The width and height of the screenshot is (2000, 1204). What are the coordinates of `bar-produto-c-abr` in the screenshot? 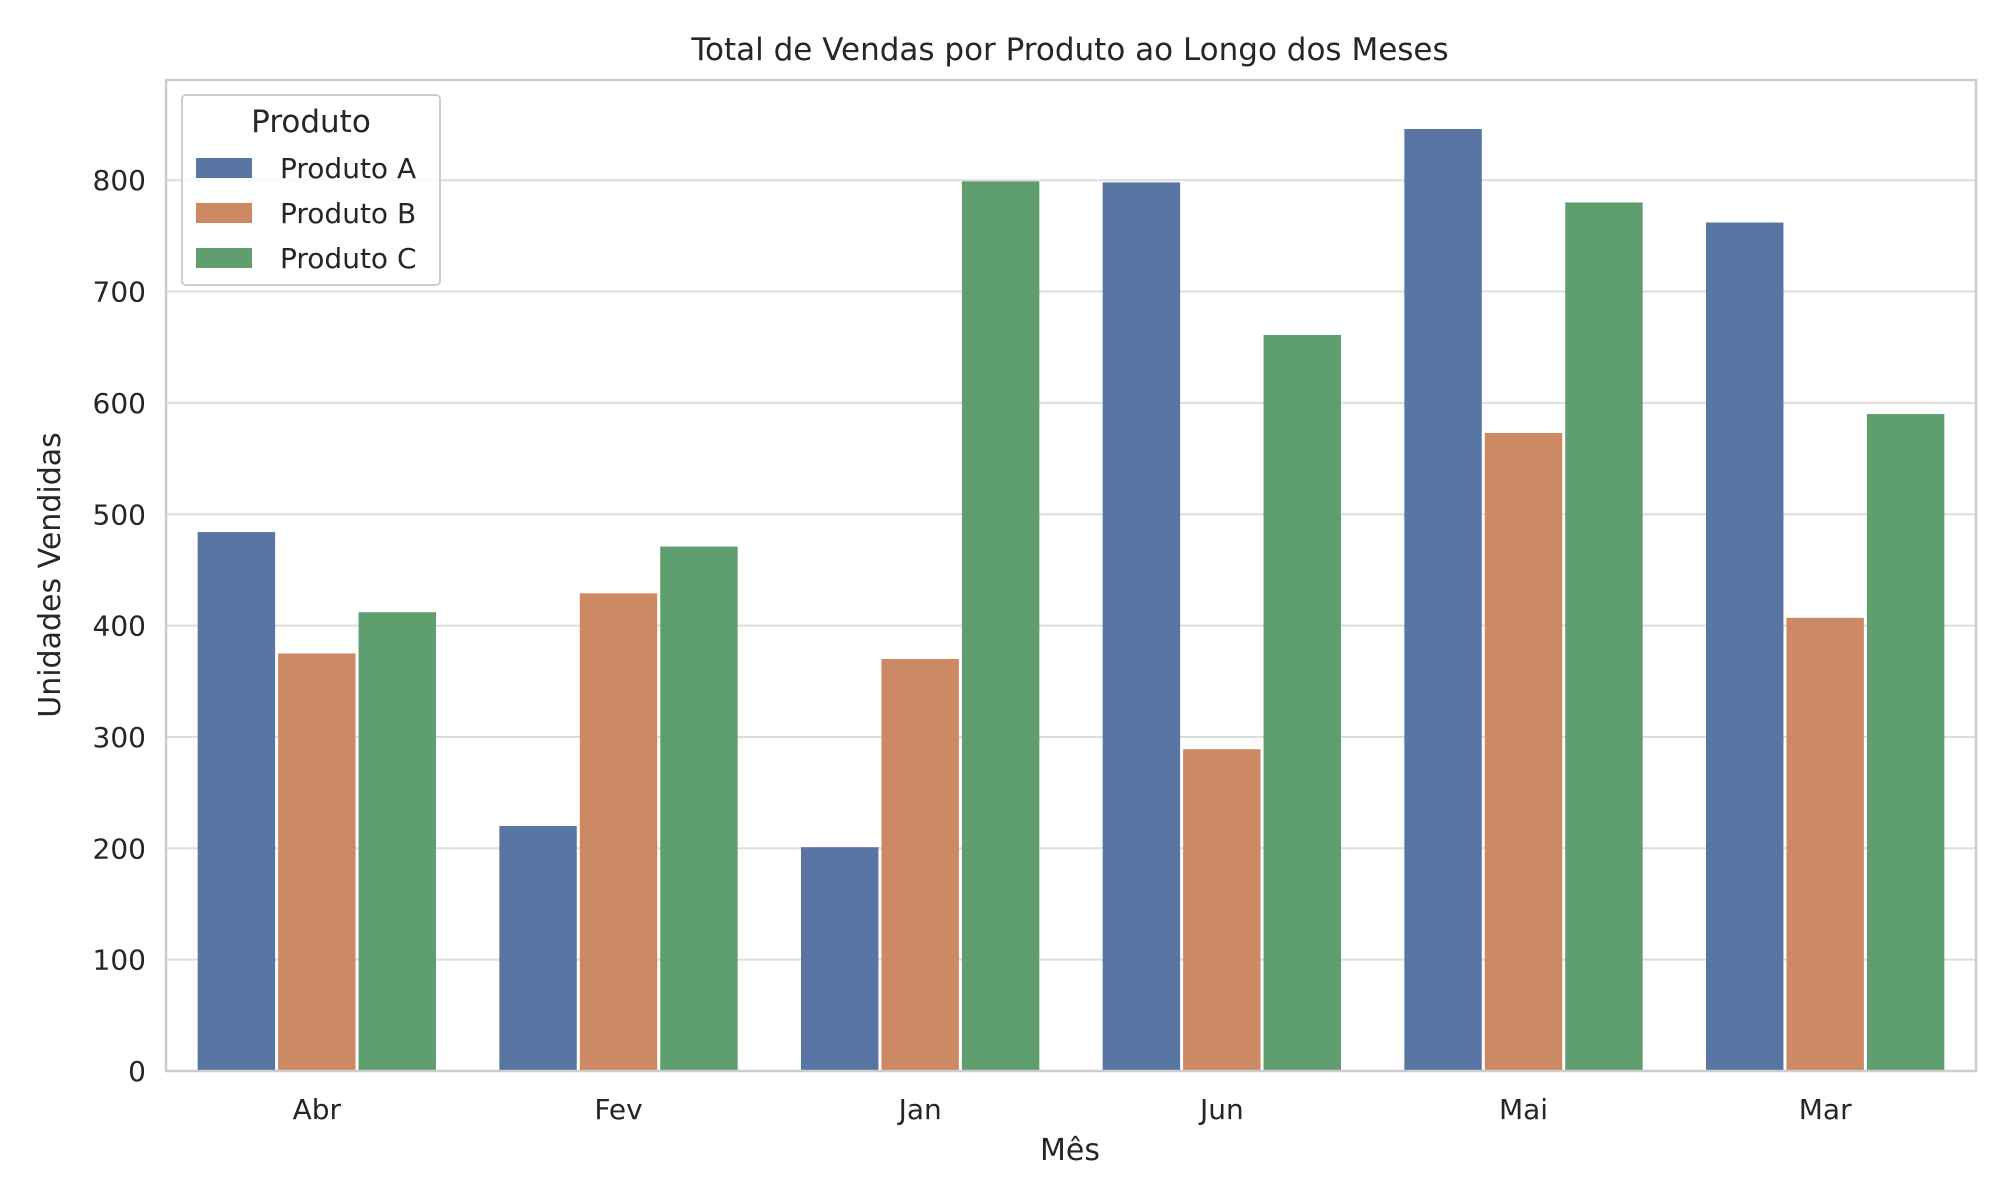 It's located at (397, 841).